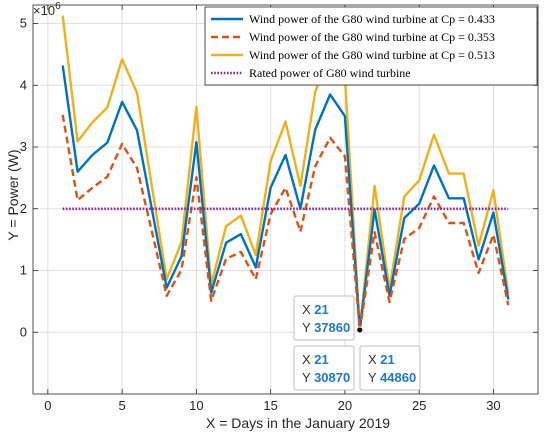  I want to click on datatip-3: X 21Y 44860, so click(390, 368).